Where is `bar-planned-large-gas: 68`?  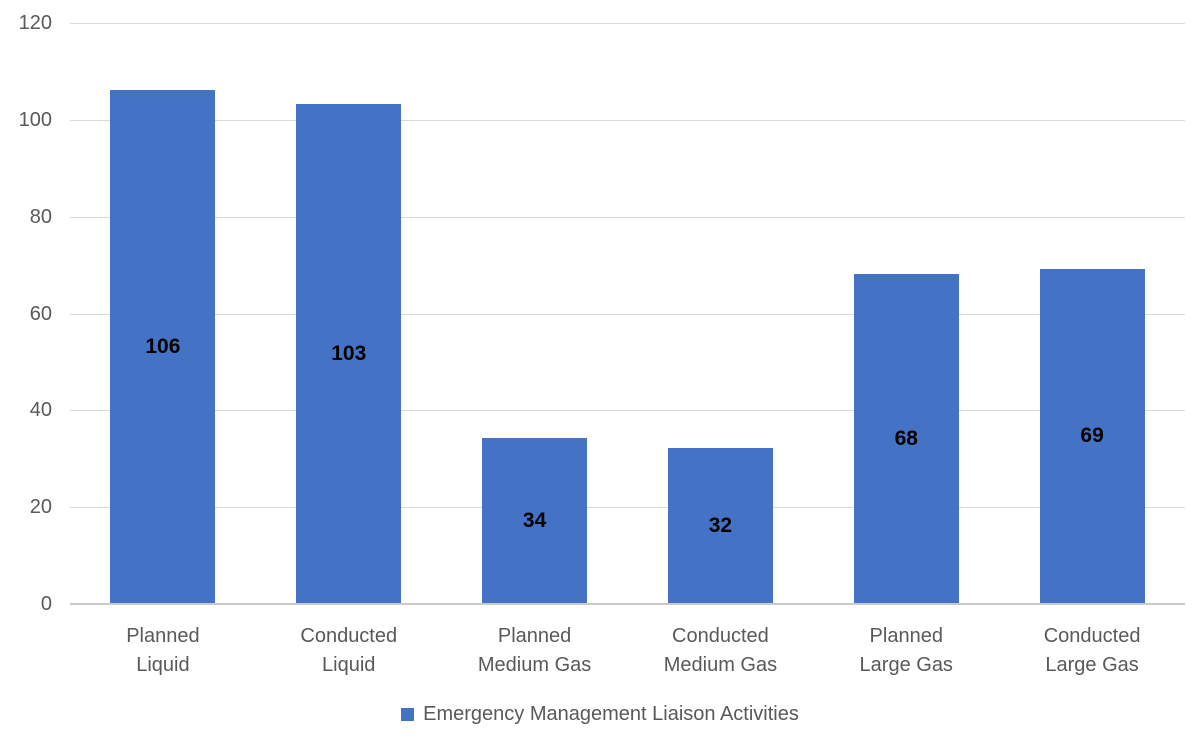
bar-planned-large-gas: 68 is located at coordinates (906, 438).